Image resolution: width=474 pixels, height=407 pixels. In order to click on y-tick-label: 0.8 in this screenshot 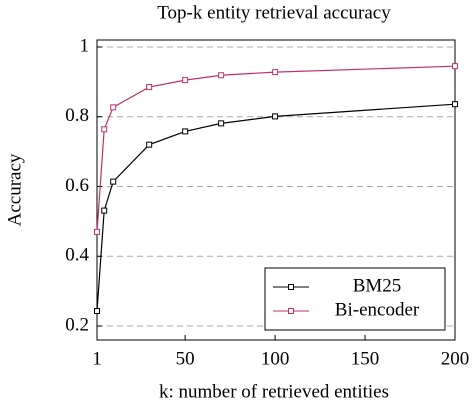, I will do `click(77, 115)`.